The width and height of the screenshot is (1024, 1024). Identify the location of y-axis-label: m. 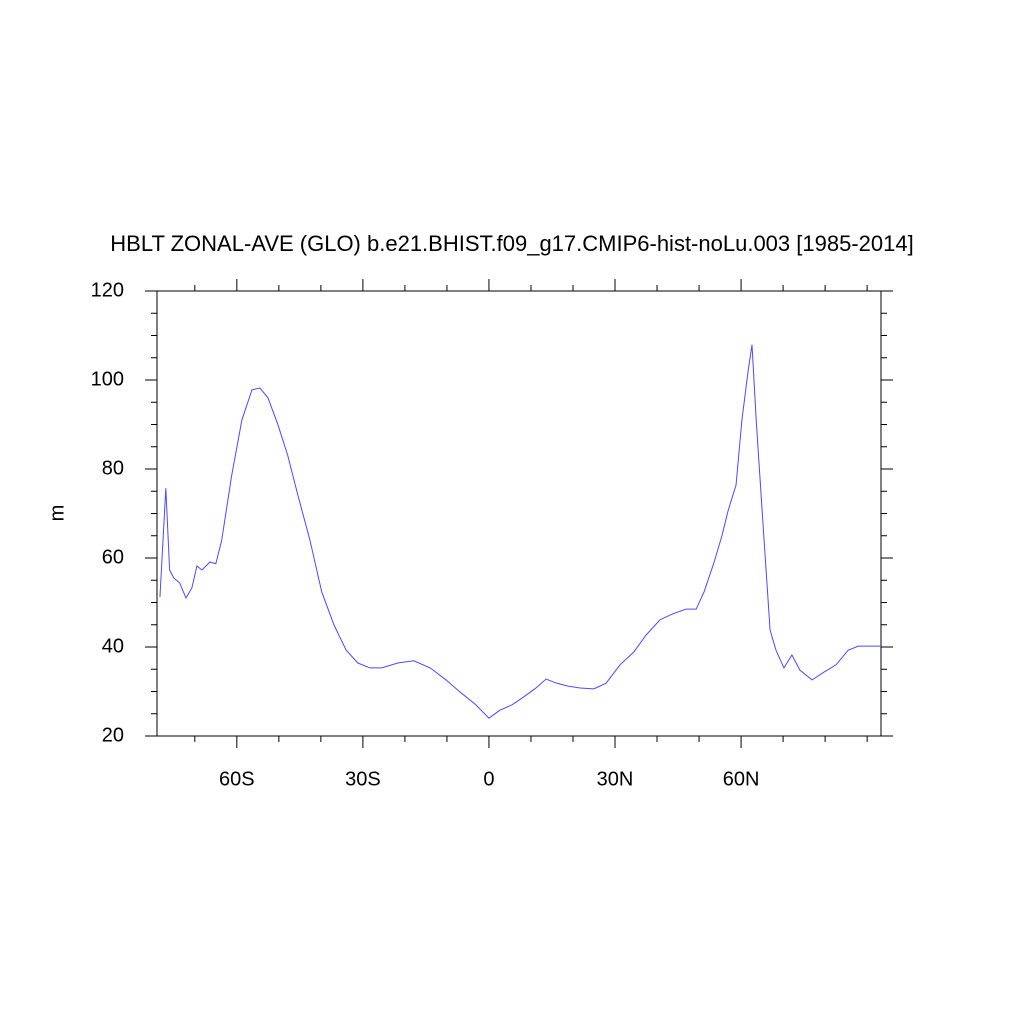
(57, 513).